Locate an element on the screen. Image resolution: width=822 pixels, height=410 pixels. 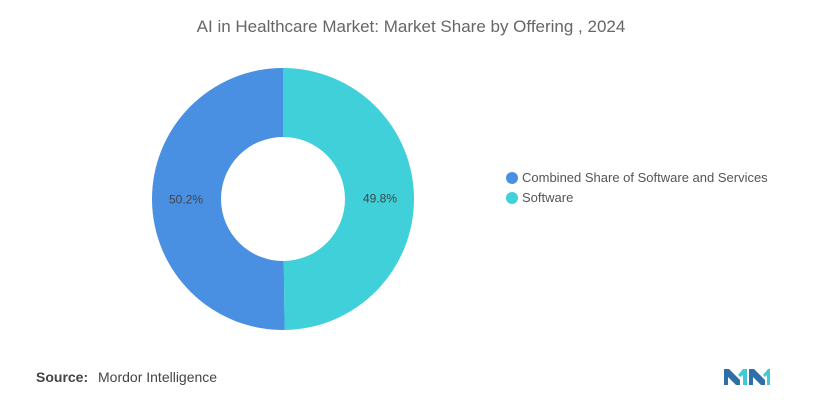
donut-slice-labels: 50.2% 49.8% is located at coordinates (283, 198).